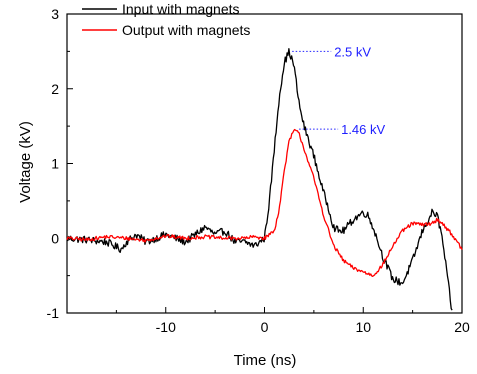 Image resolution: width=477 pixels, height=374 pixels. What do you see at coordinates (53, 313) in the screenshot?
I see `y-tick-label: -1` at bounding box center [53, 313].